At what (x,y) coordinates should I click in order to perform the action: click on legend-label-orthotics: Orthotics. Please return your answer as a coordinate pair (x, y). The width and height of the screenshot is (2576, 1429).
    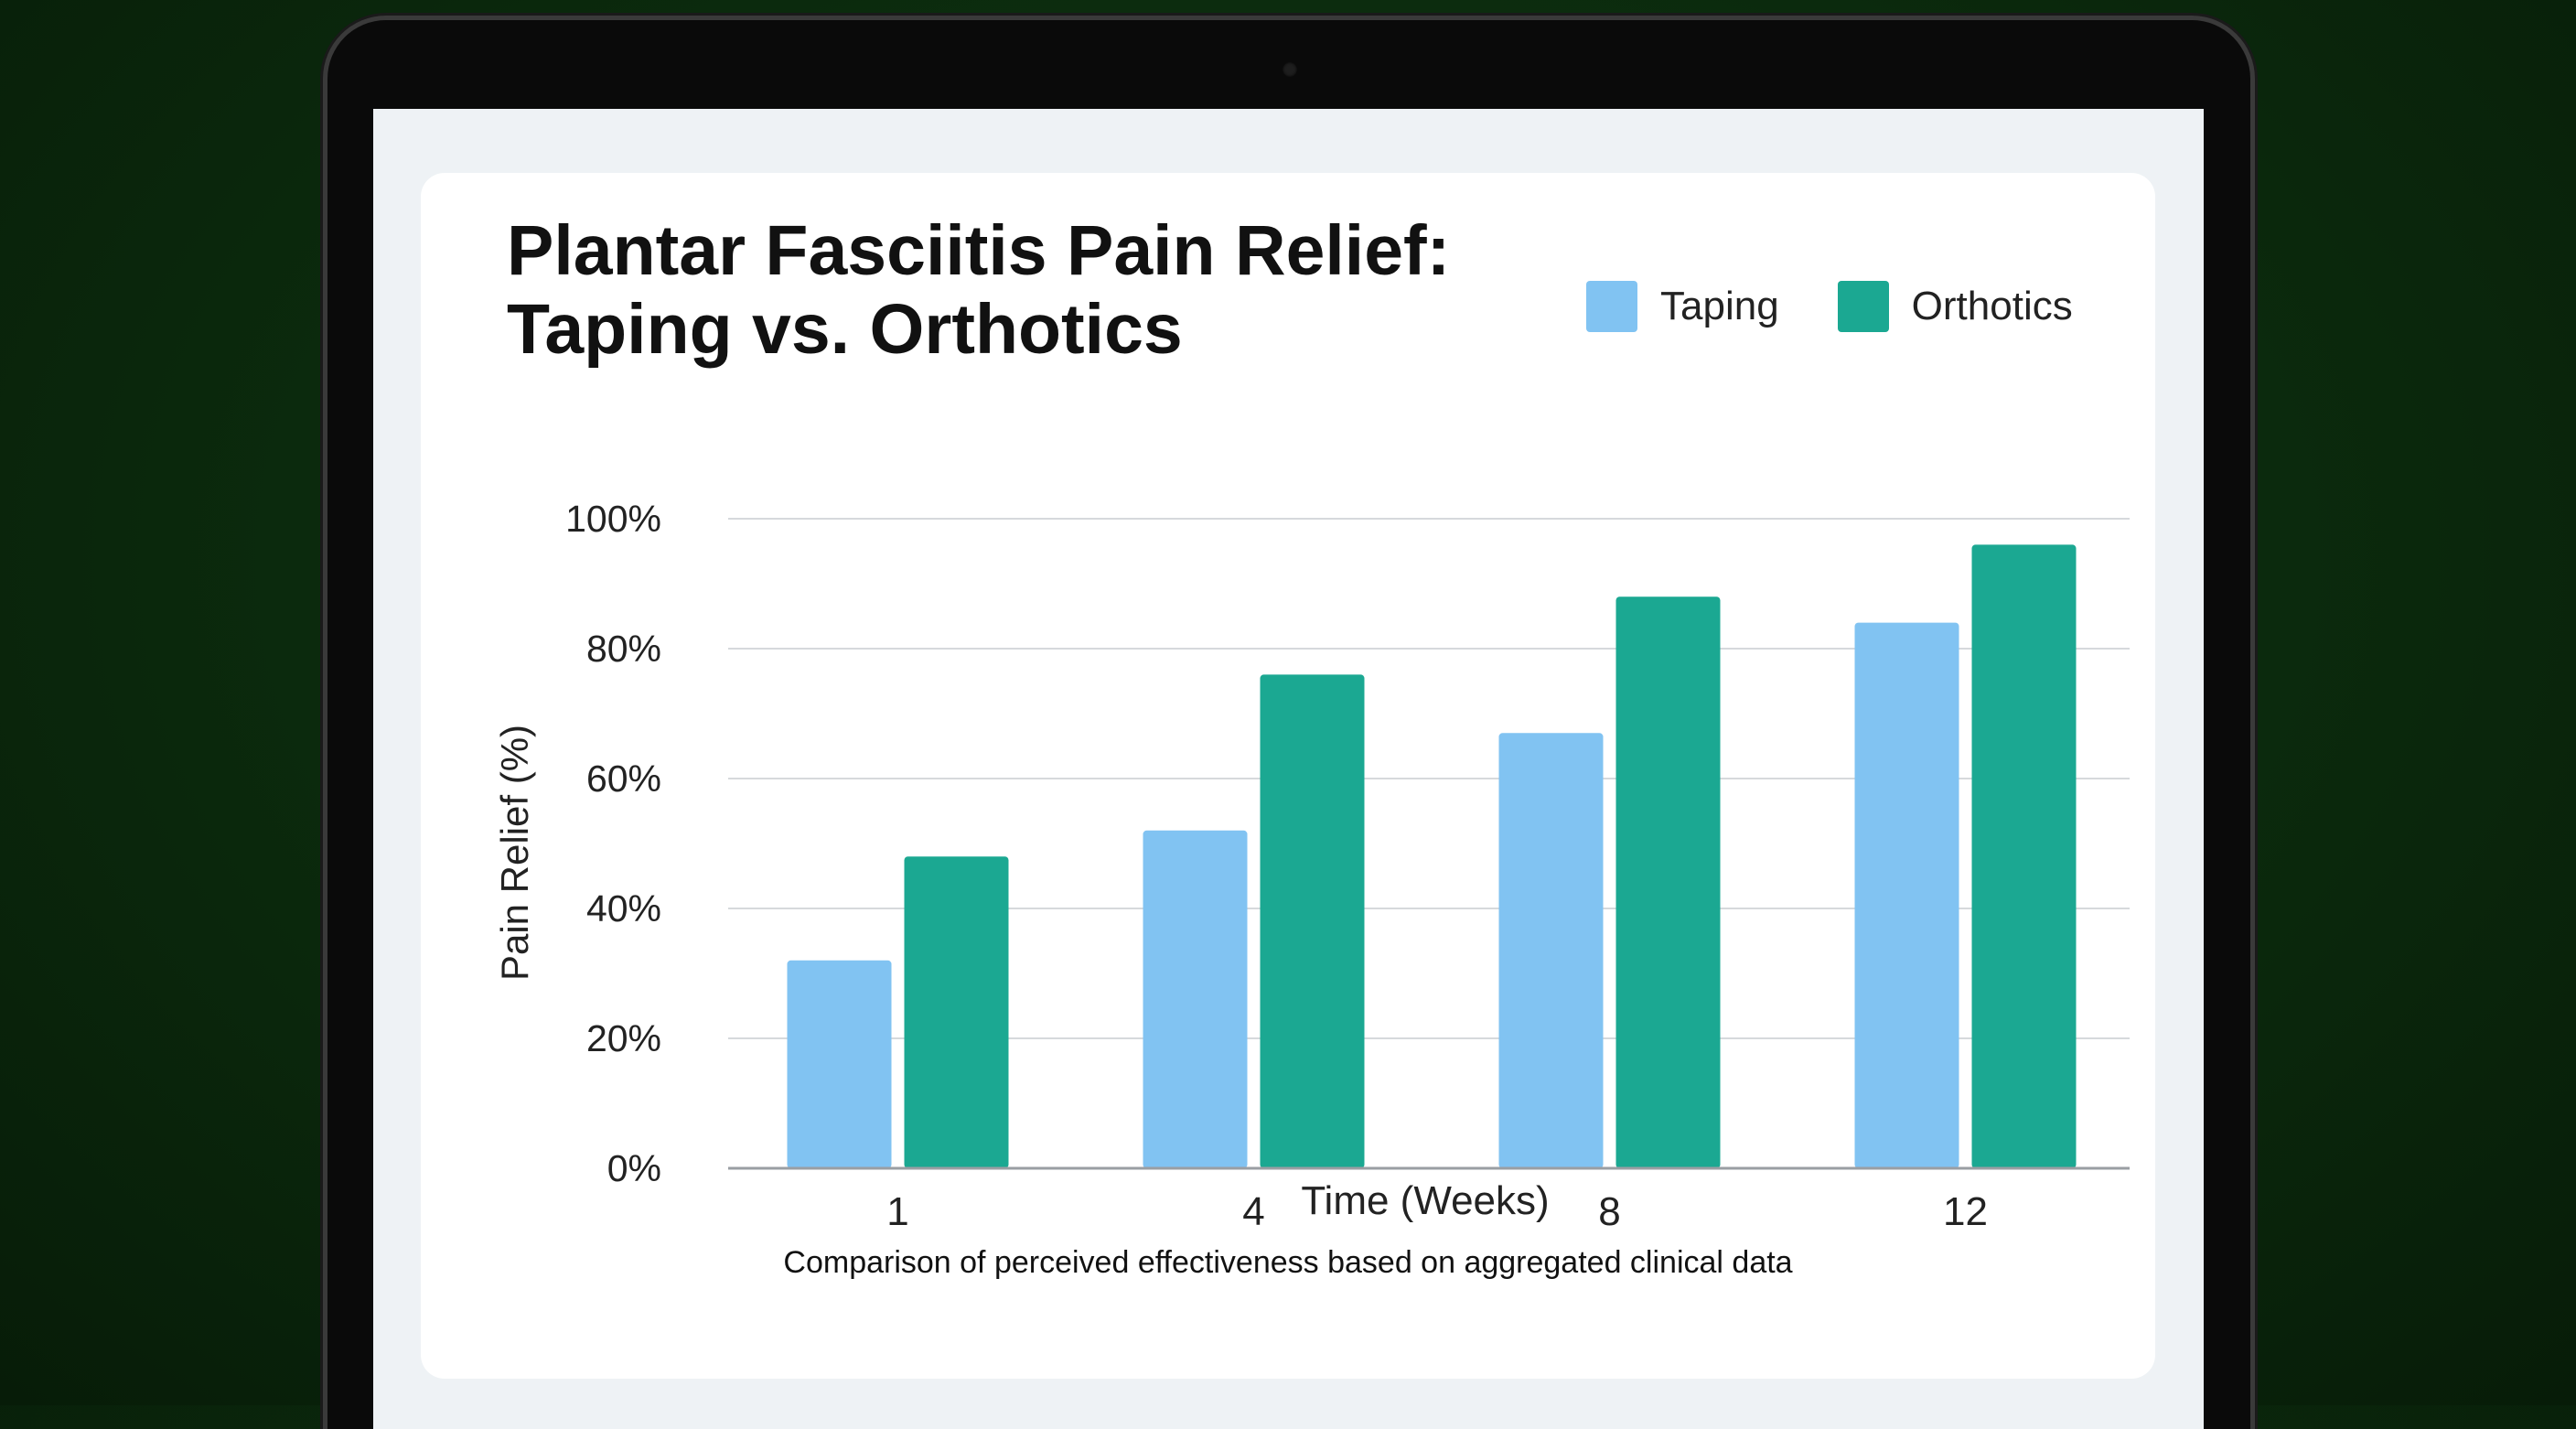
    Looking at the image, I should click on (1992, 306).